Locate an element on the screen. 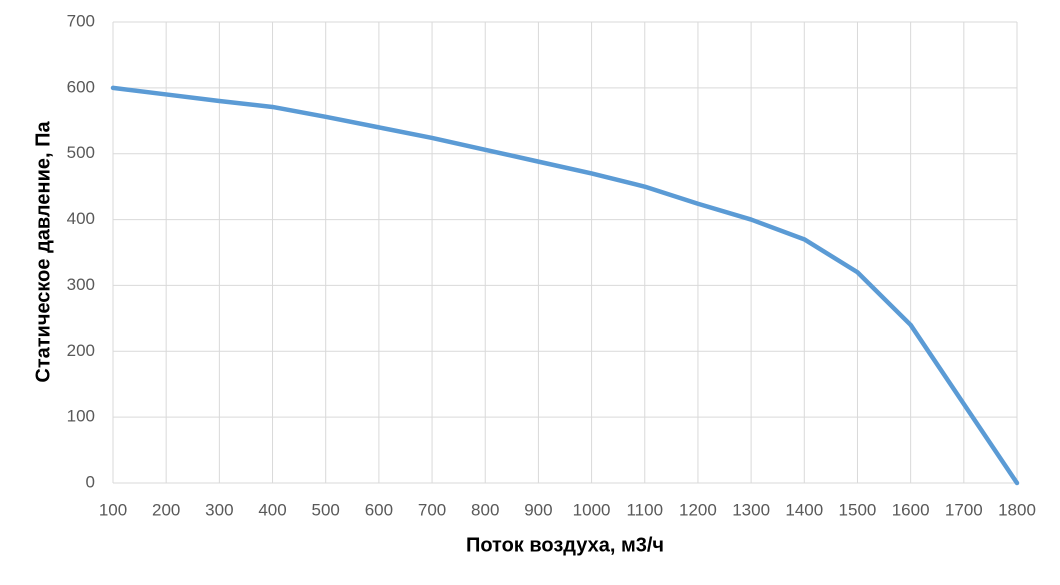  y-tick-label: 100 is located at coordinates (81, 416).